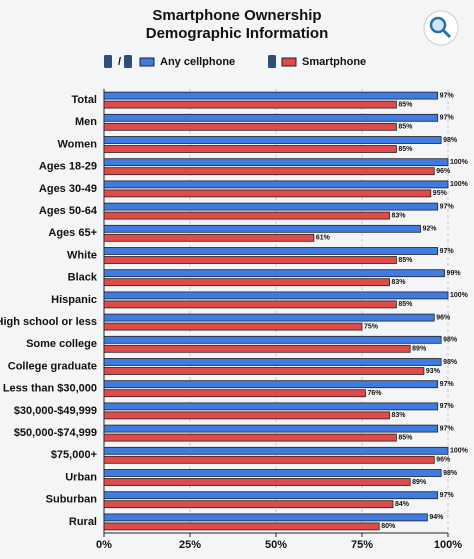 Image resolution: width=474 pixels, height=559 pixels. I want to click on y-tick-label: Total, so click(84, 100).